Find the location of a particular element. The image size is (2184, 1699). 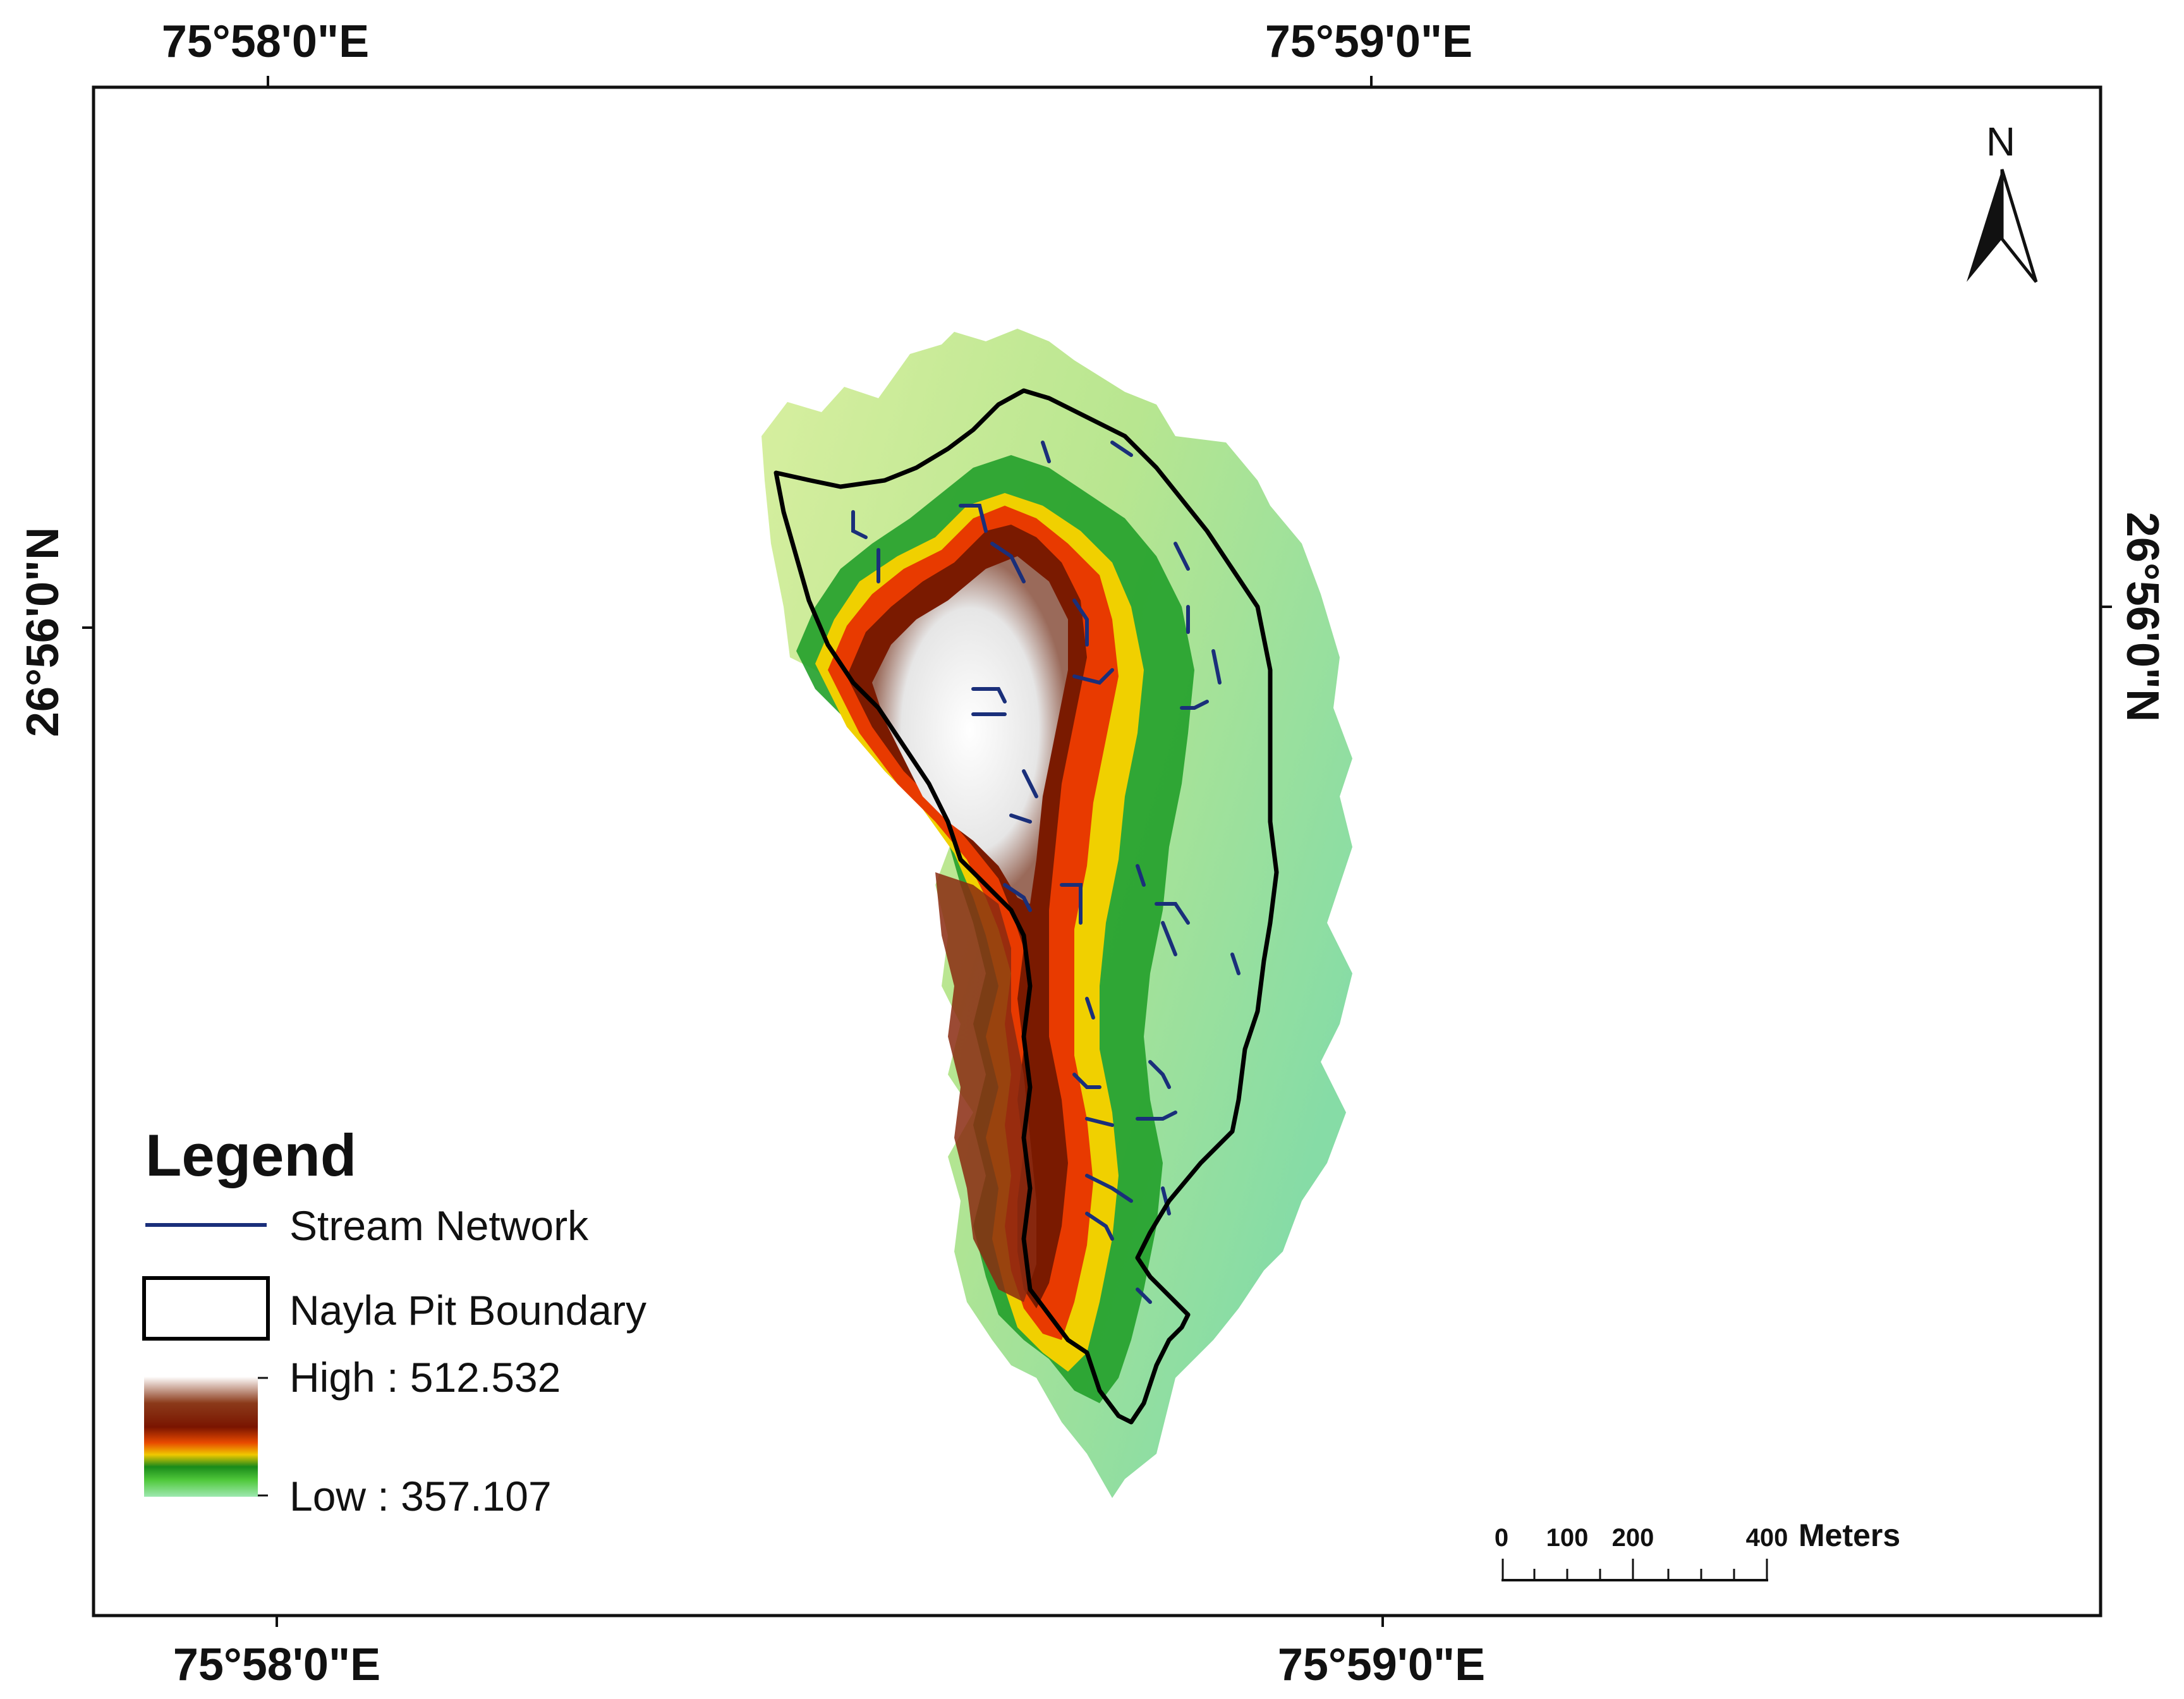

north-arrow-left-half is located at coordinates (1984, 225).